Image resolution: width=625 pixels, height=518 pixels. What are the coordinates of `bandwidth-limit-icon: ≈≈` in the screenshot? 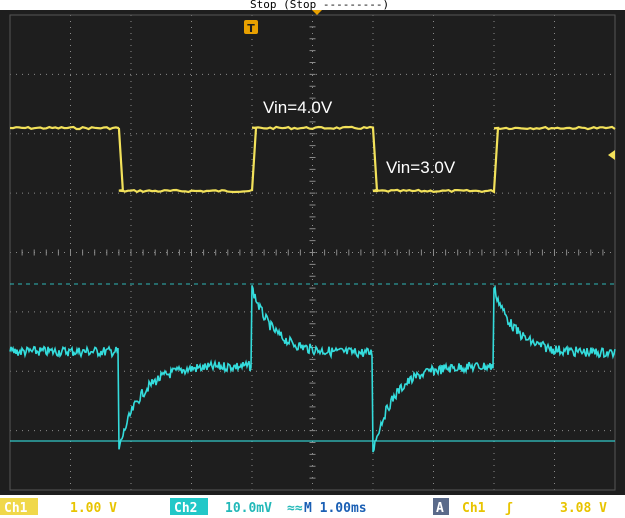 It's located at (295, 508).